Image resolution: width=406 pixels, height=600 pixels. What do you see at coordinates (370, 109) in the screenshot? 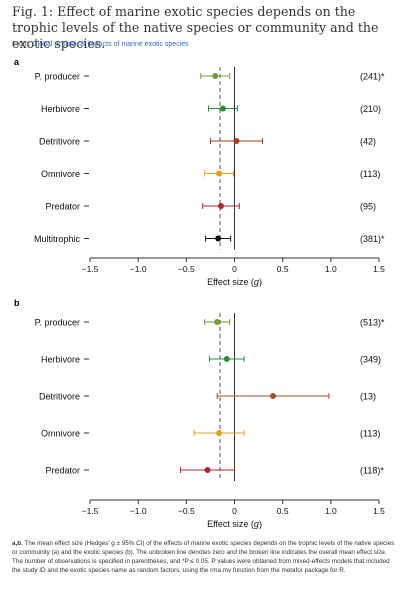
I see `n-label-herbivore: (210)` at bounding box center [370, 109].